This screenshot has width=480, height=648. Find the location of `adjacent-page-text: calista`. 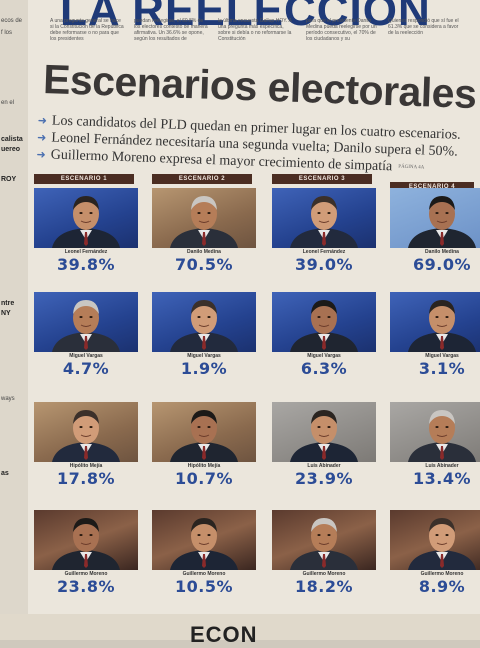

adjacent-page-text: calista is located at coordinates (12, 139).